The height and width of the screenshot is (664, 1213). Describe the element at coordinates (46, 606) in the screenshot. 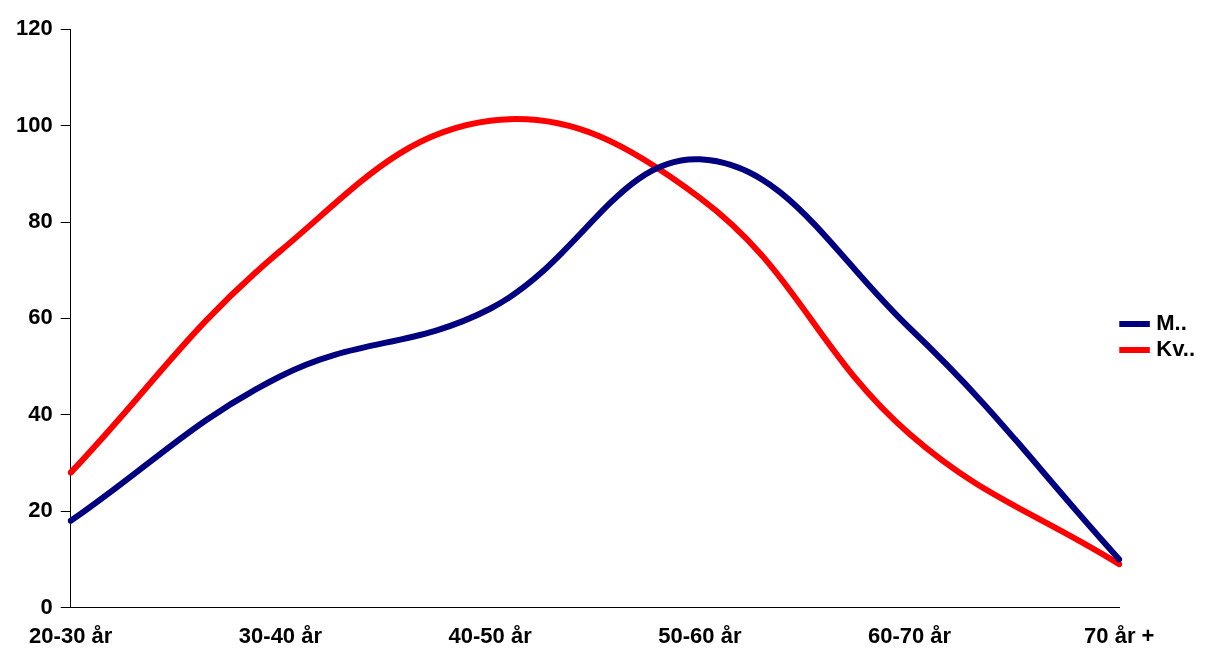

I see `y-tick-label: 0` at that location.